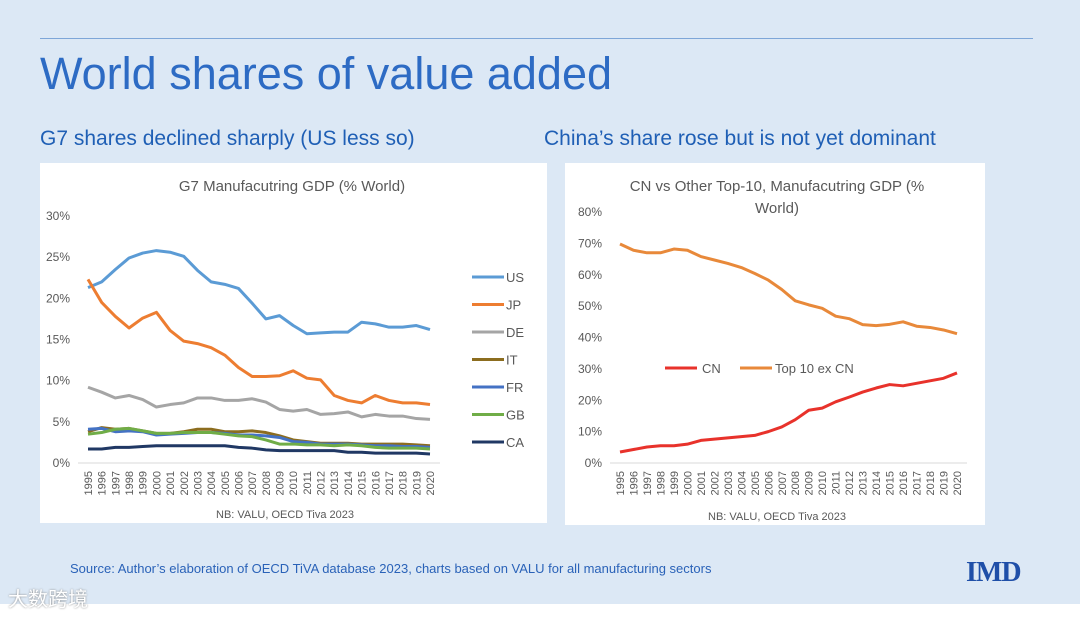 The width and height of the screenshot is (1080, 617). I want to click on chart-title: CN vs Other Top-10, Manufacutring GDP (%, so click(777, 186).